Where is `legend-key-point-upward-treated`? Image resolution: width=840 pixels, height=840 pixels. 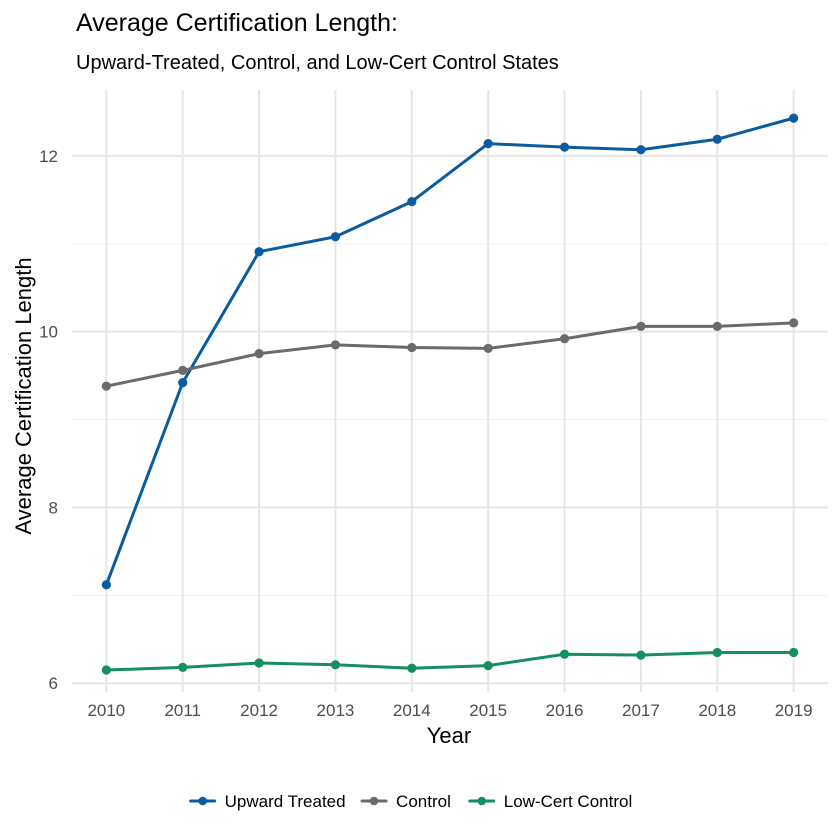
legend-key-point-upward-treated is located at coordinates (202, 801).